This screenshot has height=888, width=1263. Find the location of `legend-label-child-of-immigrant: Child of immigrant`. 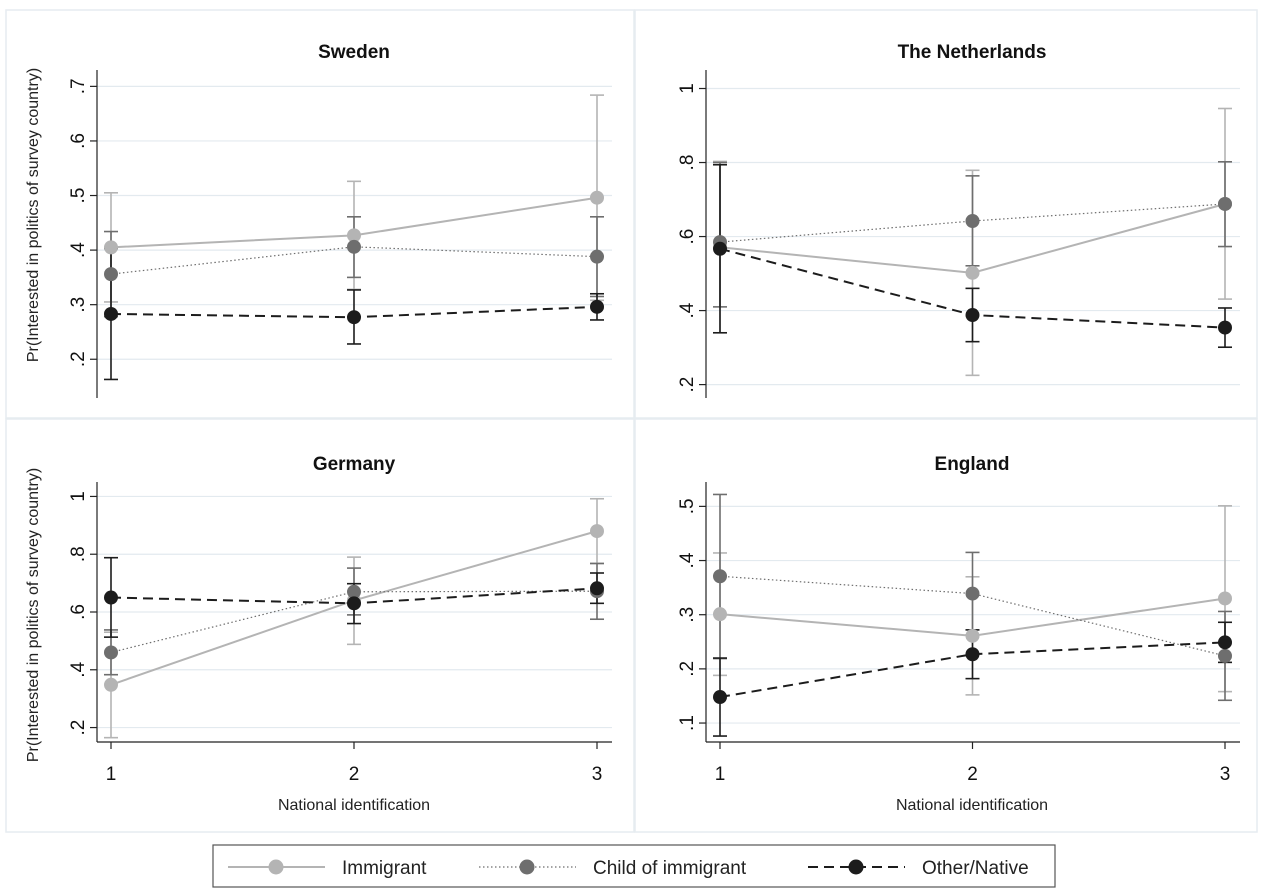

legend-label-child-of-immigrant: Child of immigrant is located at coordinates (670, 868).